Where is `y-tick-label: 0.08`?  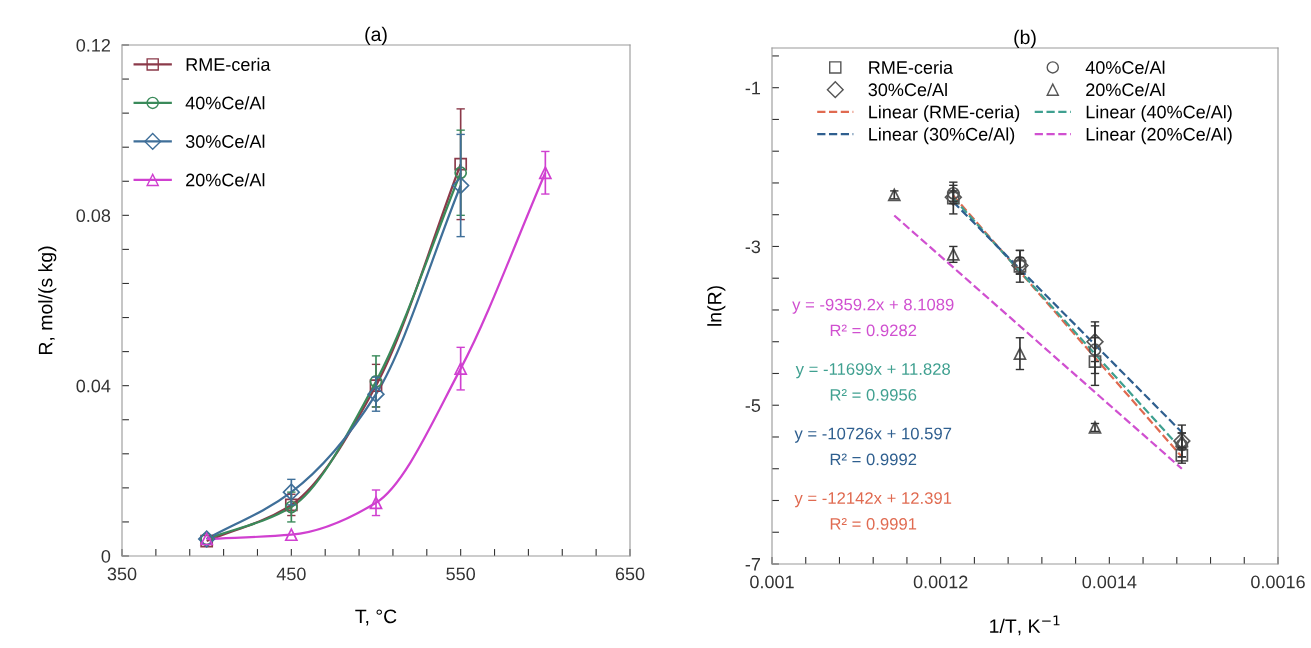
y-tick-label: 0.08 is located at coordinates (93, 216).